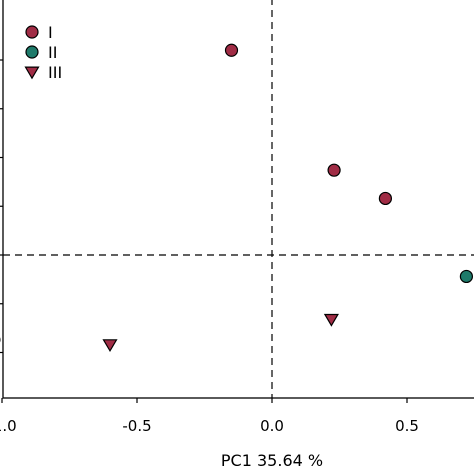  Describe the element at coordinates (209, 416) in the screenshot. I see `x-axis-ticks: -2.0-1.5-1.0-0.50.00.51.01.5` at that location.